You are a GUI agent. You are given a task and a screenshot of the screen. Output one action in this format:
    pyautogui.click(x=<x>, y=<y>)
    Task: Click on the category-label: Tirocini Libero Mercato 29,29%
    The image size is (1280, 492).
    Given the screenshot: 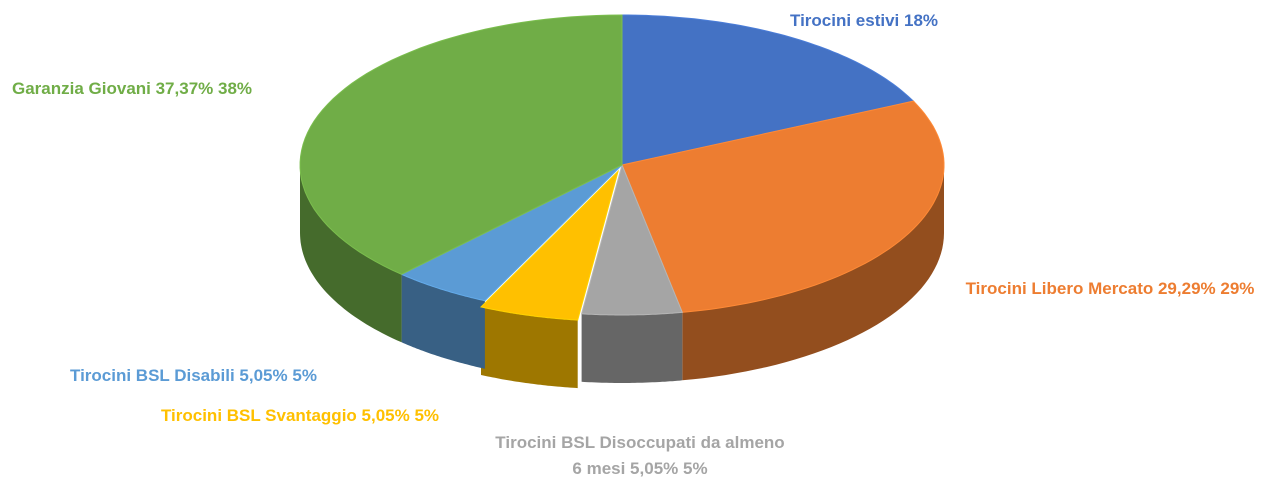 What is the action you would take?
    pyautogui.click(x=1090, y=288)
    